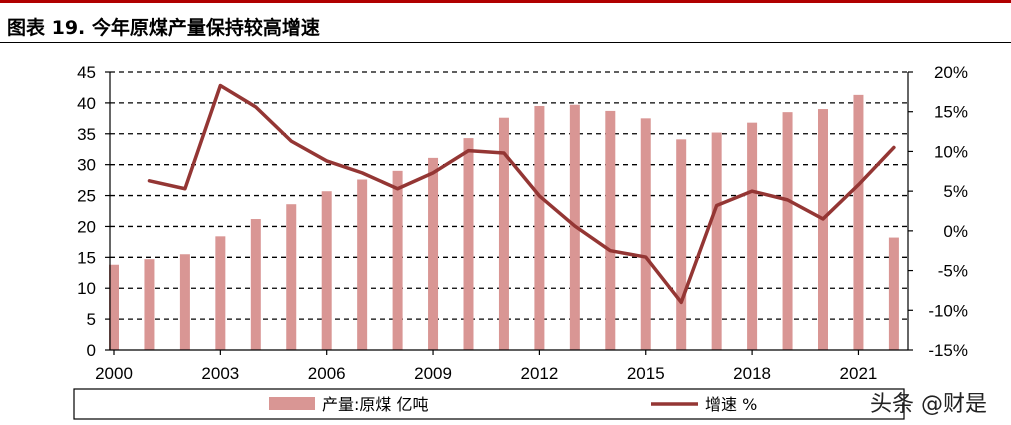 This screenshot has width=1011, height=425. What do you see at coordinates (86, 72) in the screenshot?
I see `left-tick-label: 45` at bounding box center [86, 72].